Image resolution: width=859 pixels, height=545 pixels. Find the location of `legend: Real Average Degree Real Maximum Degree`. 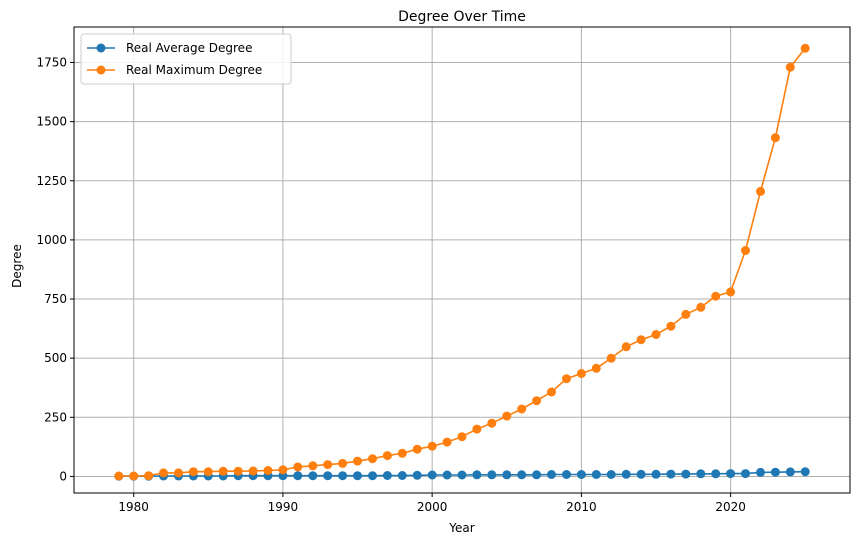

legend: Real Average Degree Real Maximum Degree is located at coordinates (186, 59).